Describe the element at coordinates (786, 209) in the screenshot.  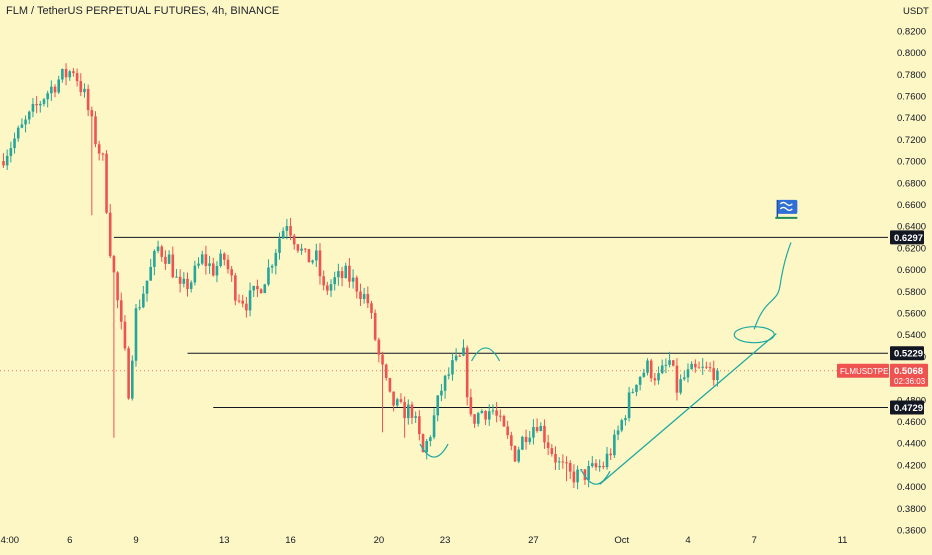
I see `flag-icon` at that location.